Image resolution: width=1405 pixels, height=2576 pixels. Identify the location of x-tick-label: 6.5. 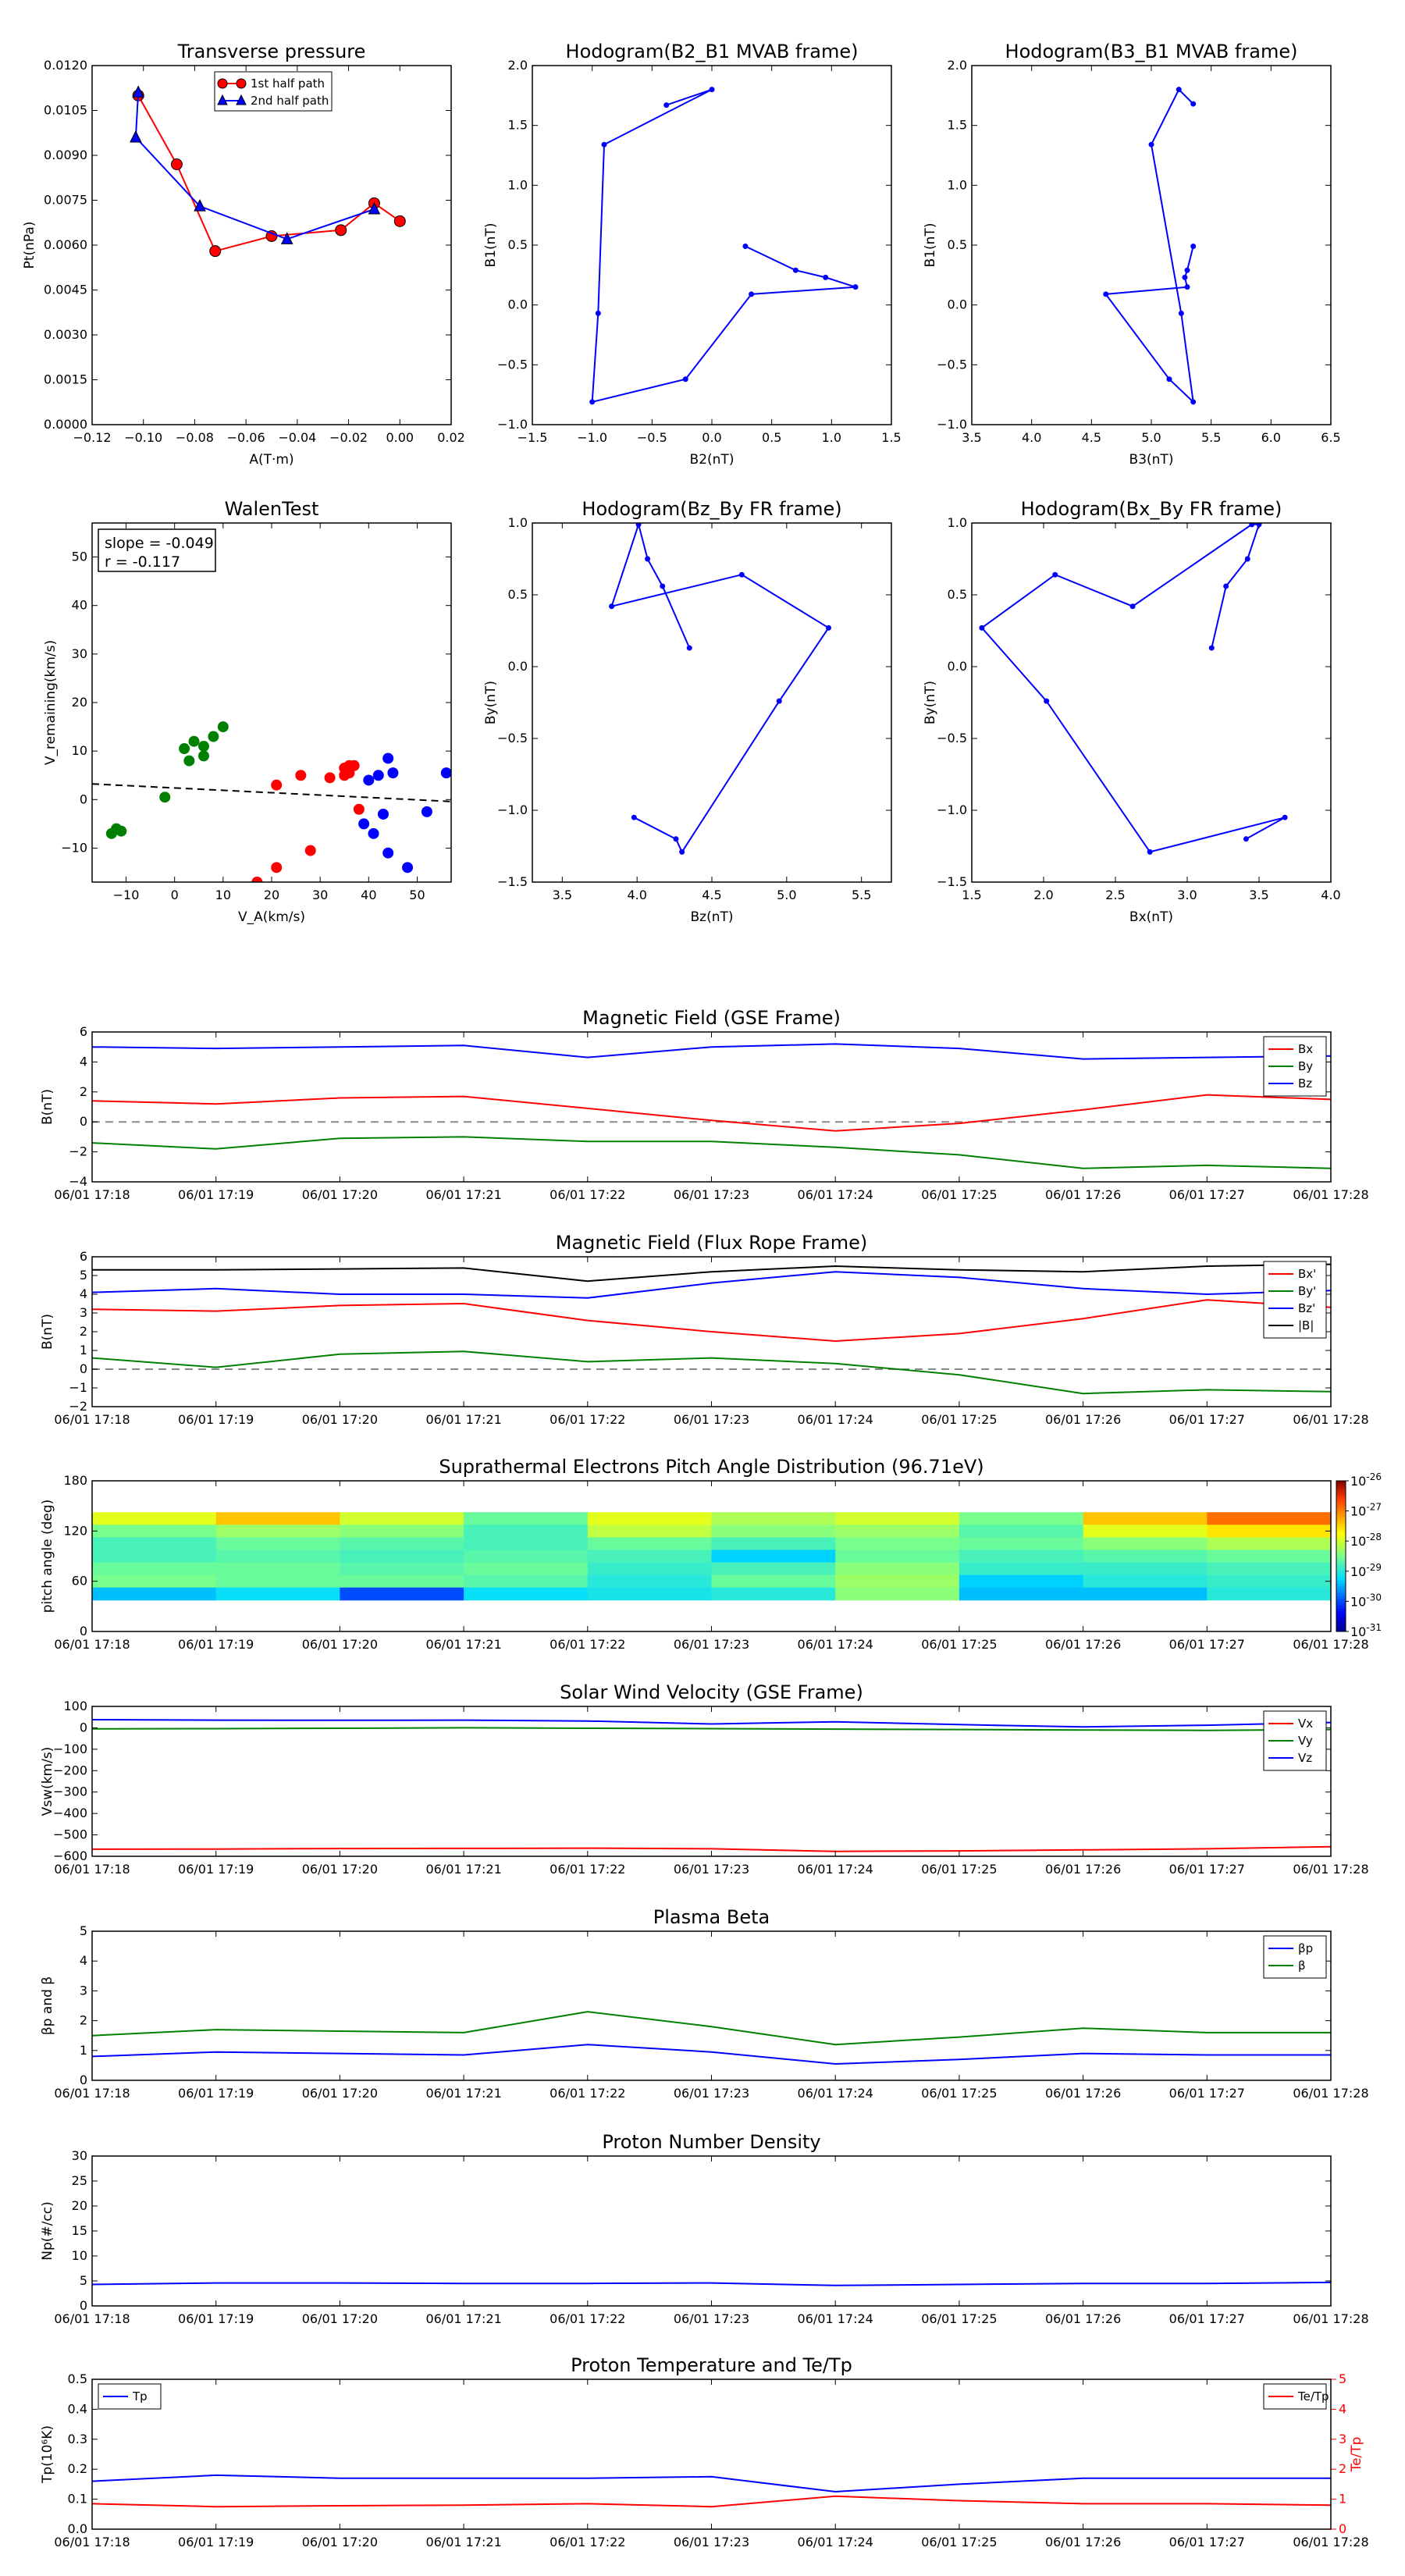
(1330, 437).